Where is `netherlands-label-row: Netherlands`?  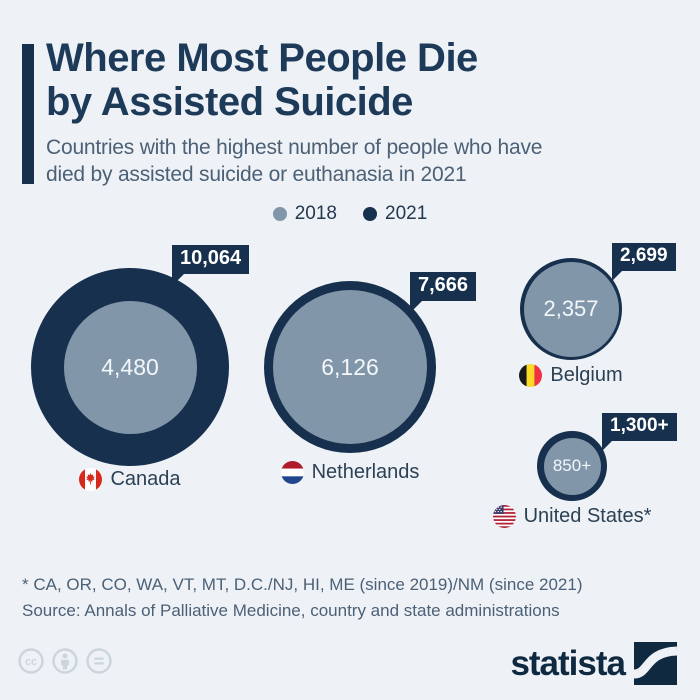
netherlands-label-row: Netherlands is located at coordinates (350, 472).